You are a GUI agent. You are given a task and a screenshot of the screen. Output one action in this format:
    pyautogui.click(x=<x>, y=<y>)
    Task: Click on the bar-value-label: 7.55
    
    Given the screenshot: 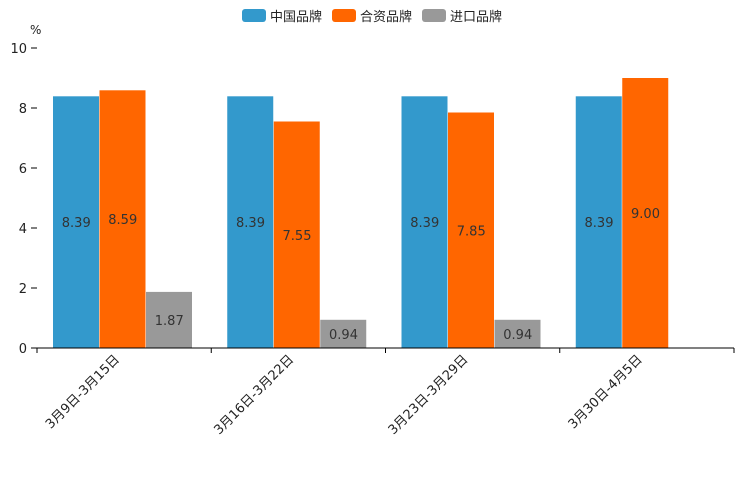 What is the action you would take?
    pyautogui.click(x=297, y=236)
    